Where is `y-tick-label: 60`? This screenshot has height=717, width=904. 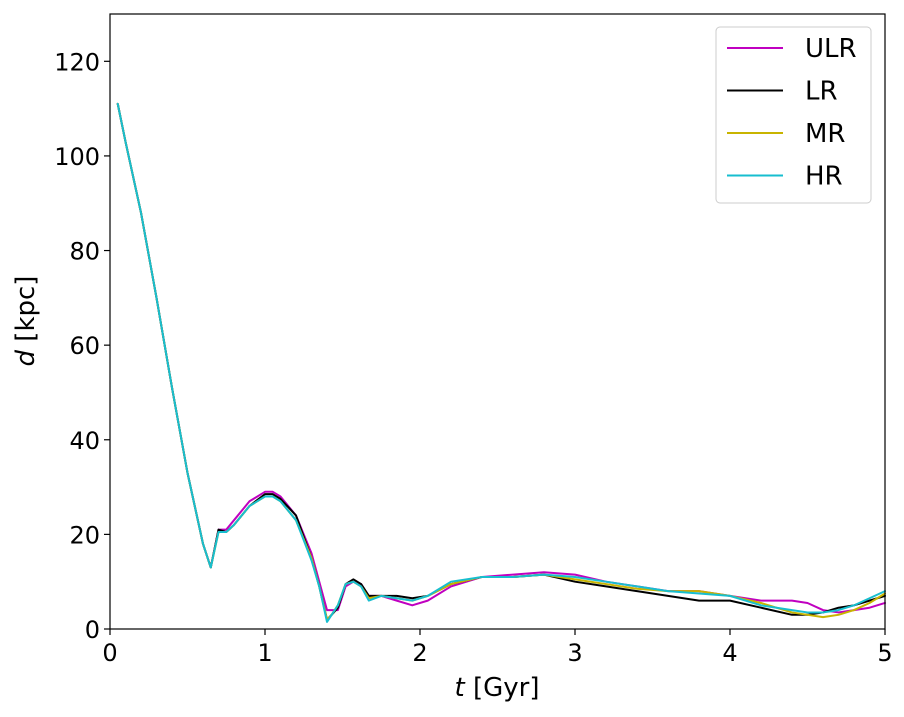
y-tick-label: 60 is located at coordinates (84, 346).